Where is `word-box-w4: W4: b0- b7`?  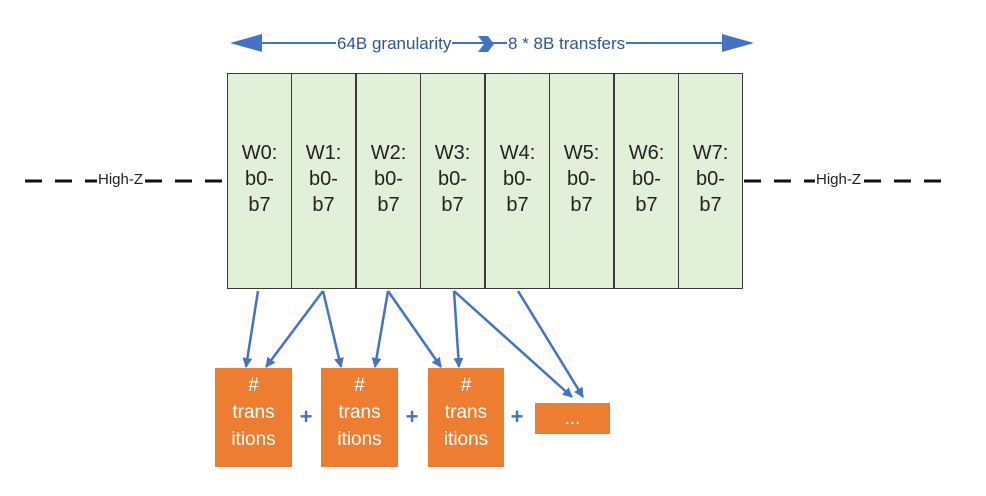
word-box-w4: W4: b0- b7 is located at coordinates (517, 181).